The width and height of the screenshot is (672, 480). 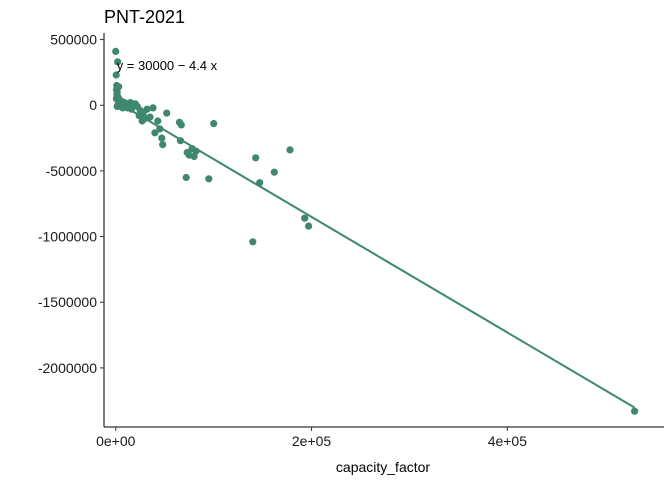 What do you see at coordinates (383, 467) in the screenshot?
I see `x-axis-title: capacity_factor` at bounding box center [383, 467].